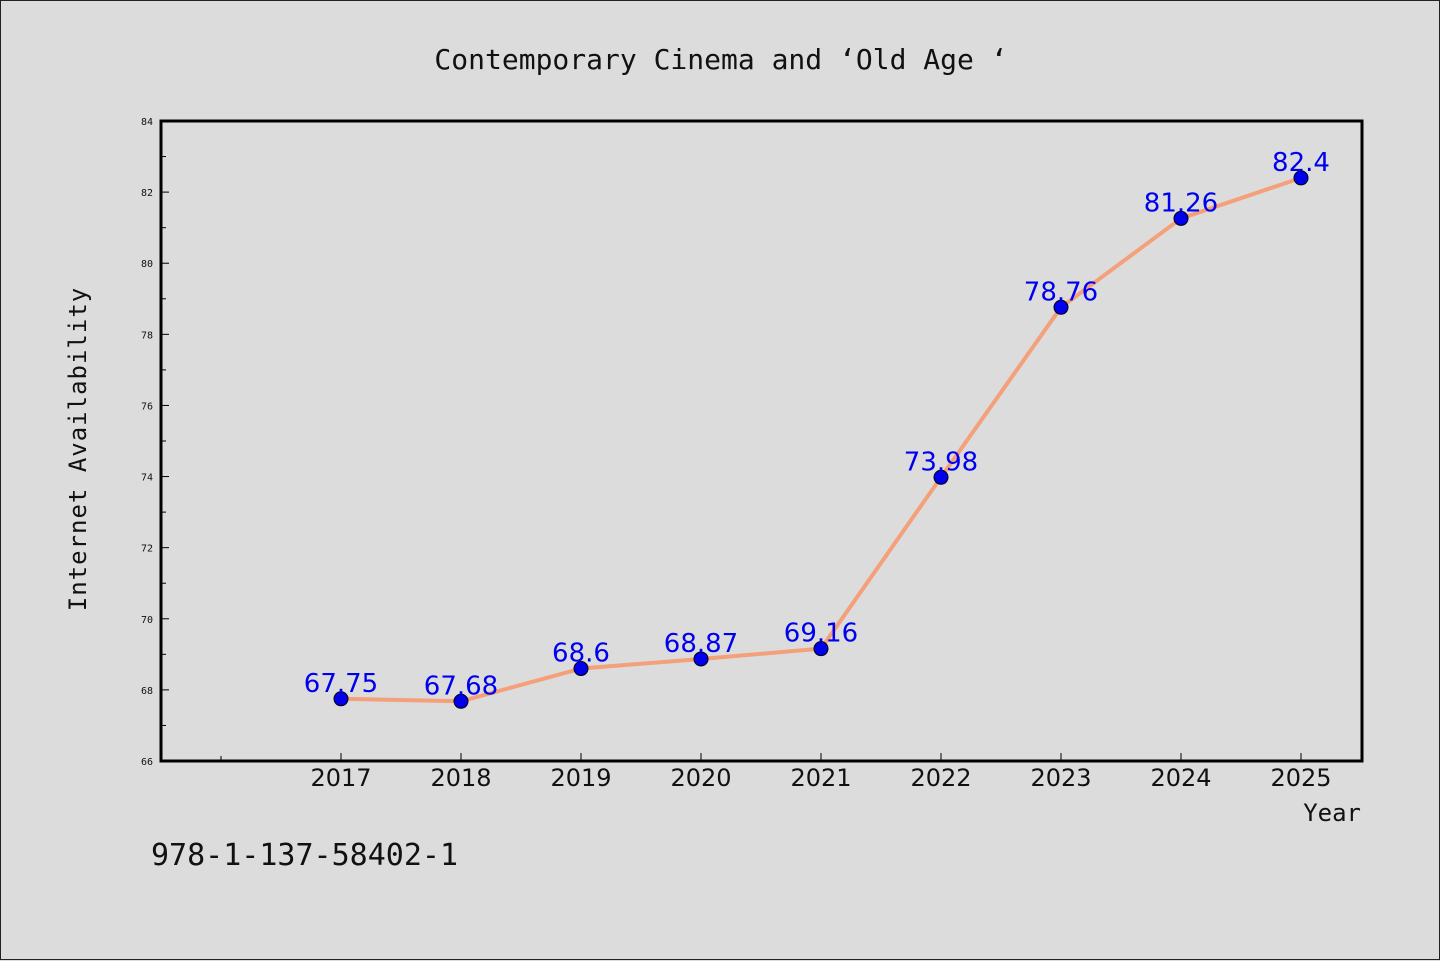 This screenshot has height=961, width=1440. I want to click on y-tick-label: 82, so click(147, 193).